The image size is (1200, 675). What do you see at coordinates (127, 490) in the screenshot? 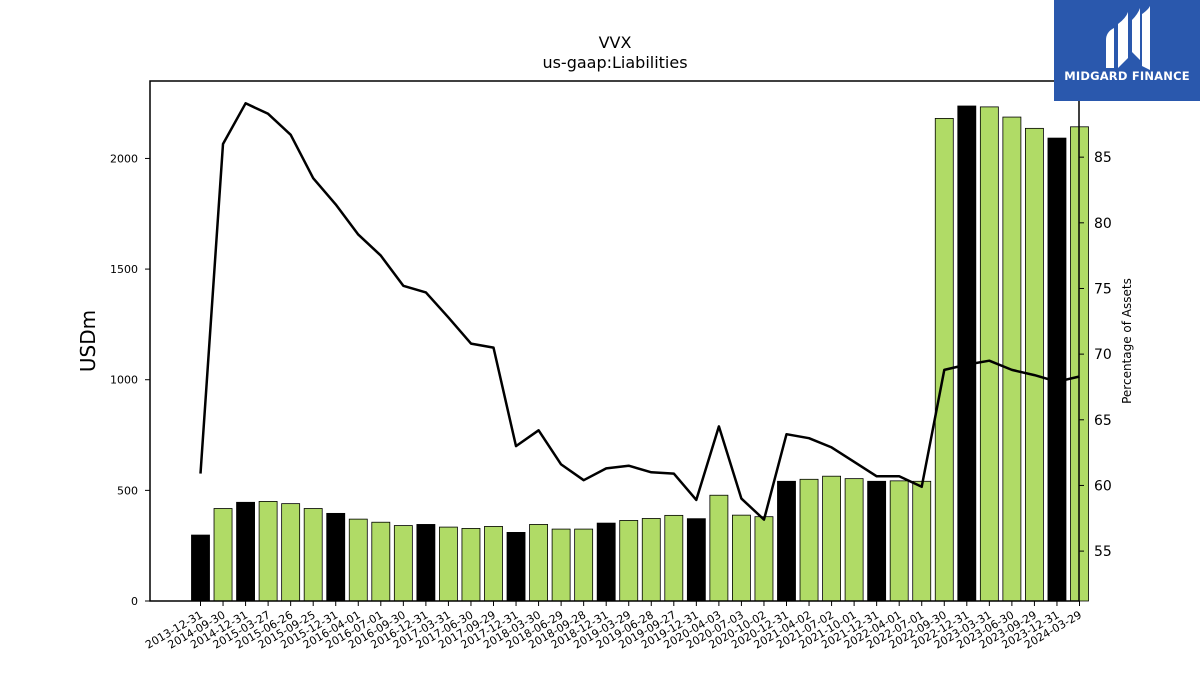
I see `y-tick-label: 500` at bounding box center [127, 490].